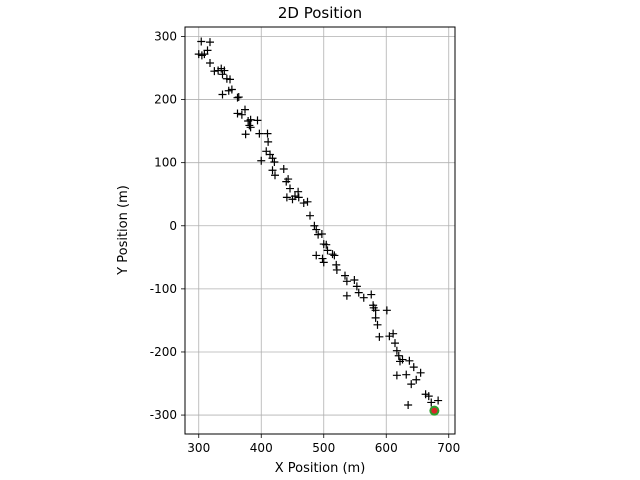 This screenshot has width=640, height=480. What do you see at coordinates (320, 468) in the screenshot?
I see `x-axis-label: X Position (m)` at bounding box center [320, 468].